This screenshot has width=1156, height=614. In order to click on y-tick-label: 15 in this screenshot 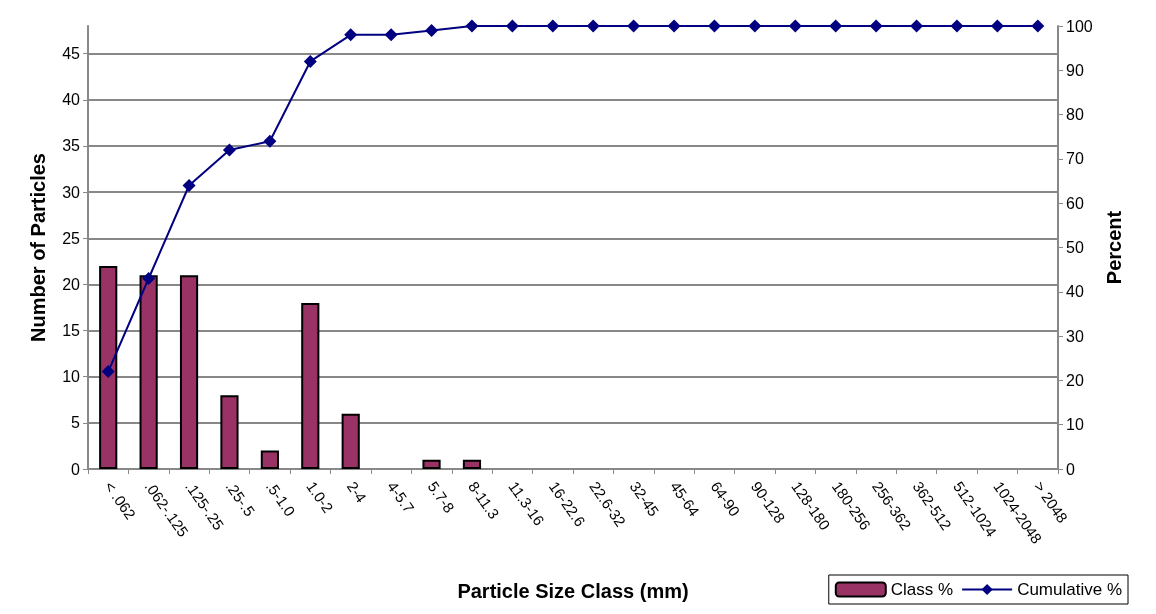, I will do `click(71, 331)`.